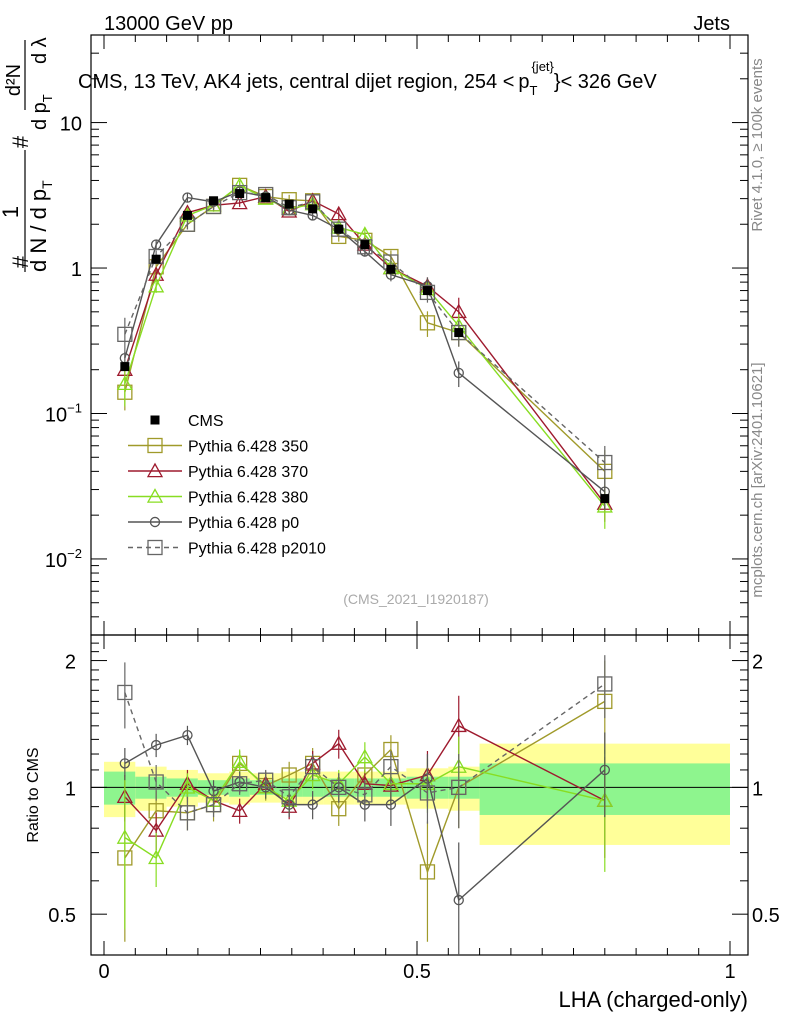  I want to click on legend-label: Pythia 6.428 p2010, so click(257, 549).